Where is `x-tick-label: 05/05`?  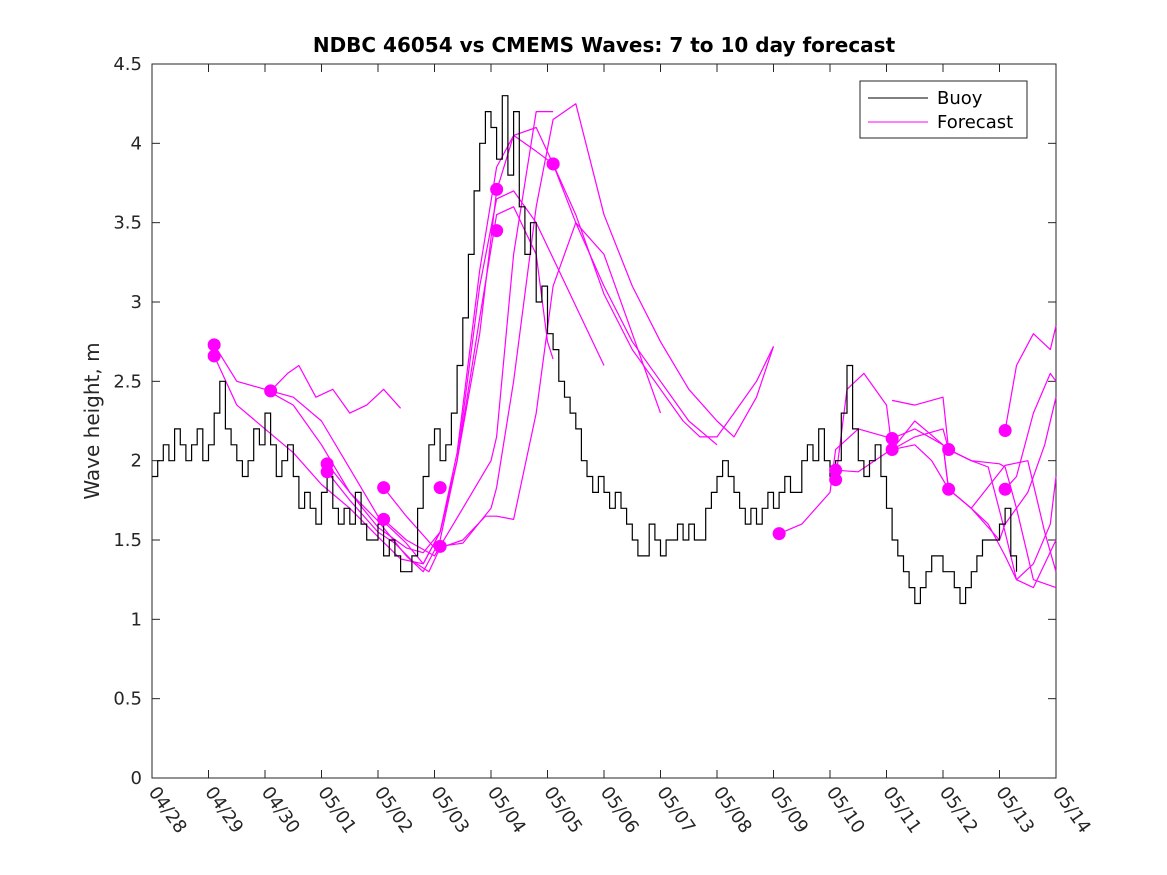
x-tick-label: 05/05 is located at coordinates (562, 810).